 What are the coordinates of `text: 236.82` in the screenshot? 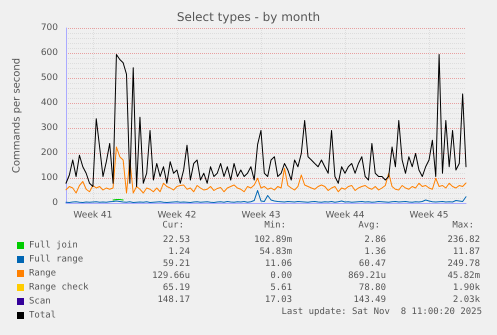 It's located at (463, 240).